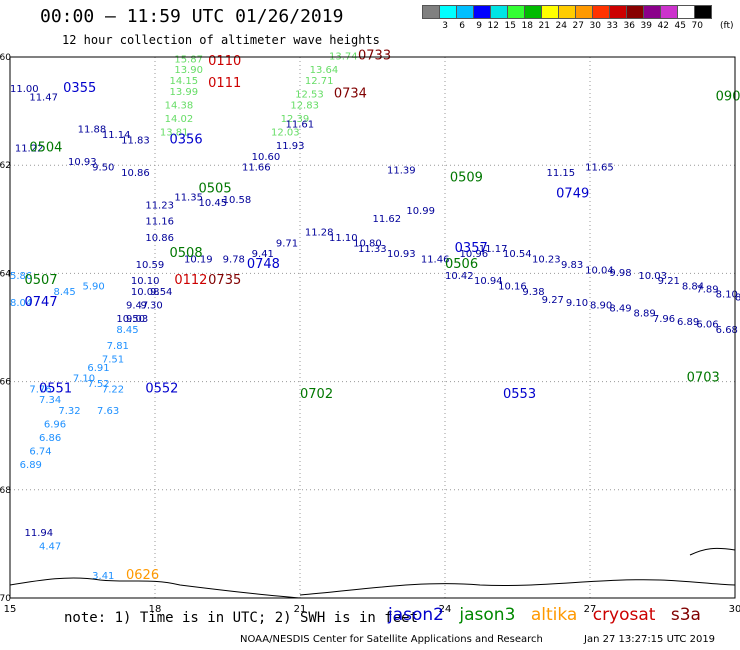  I want to click on swh-value: 8.04, so click(21, 303).